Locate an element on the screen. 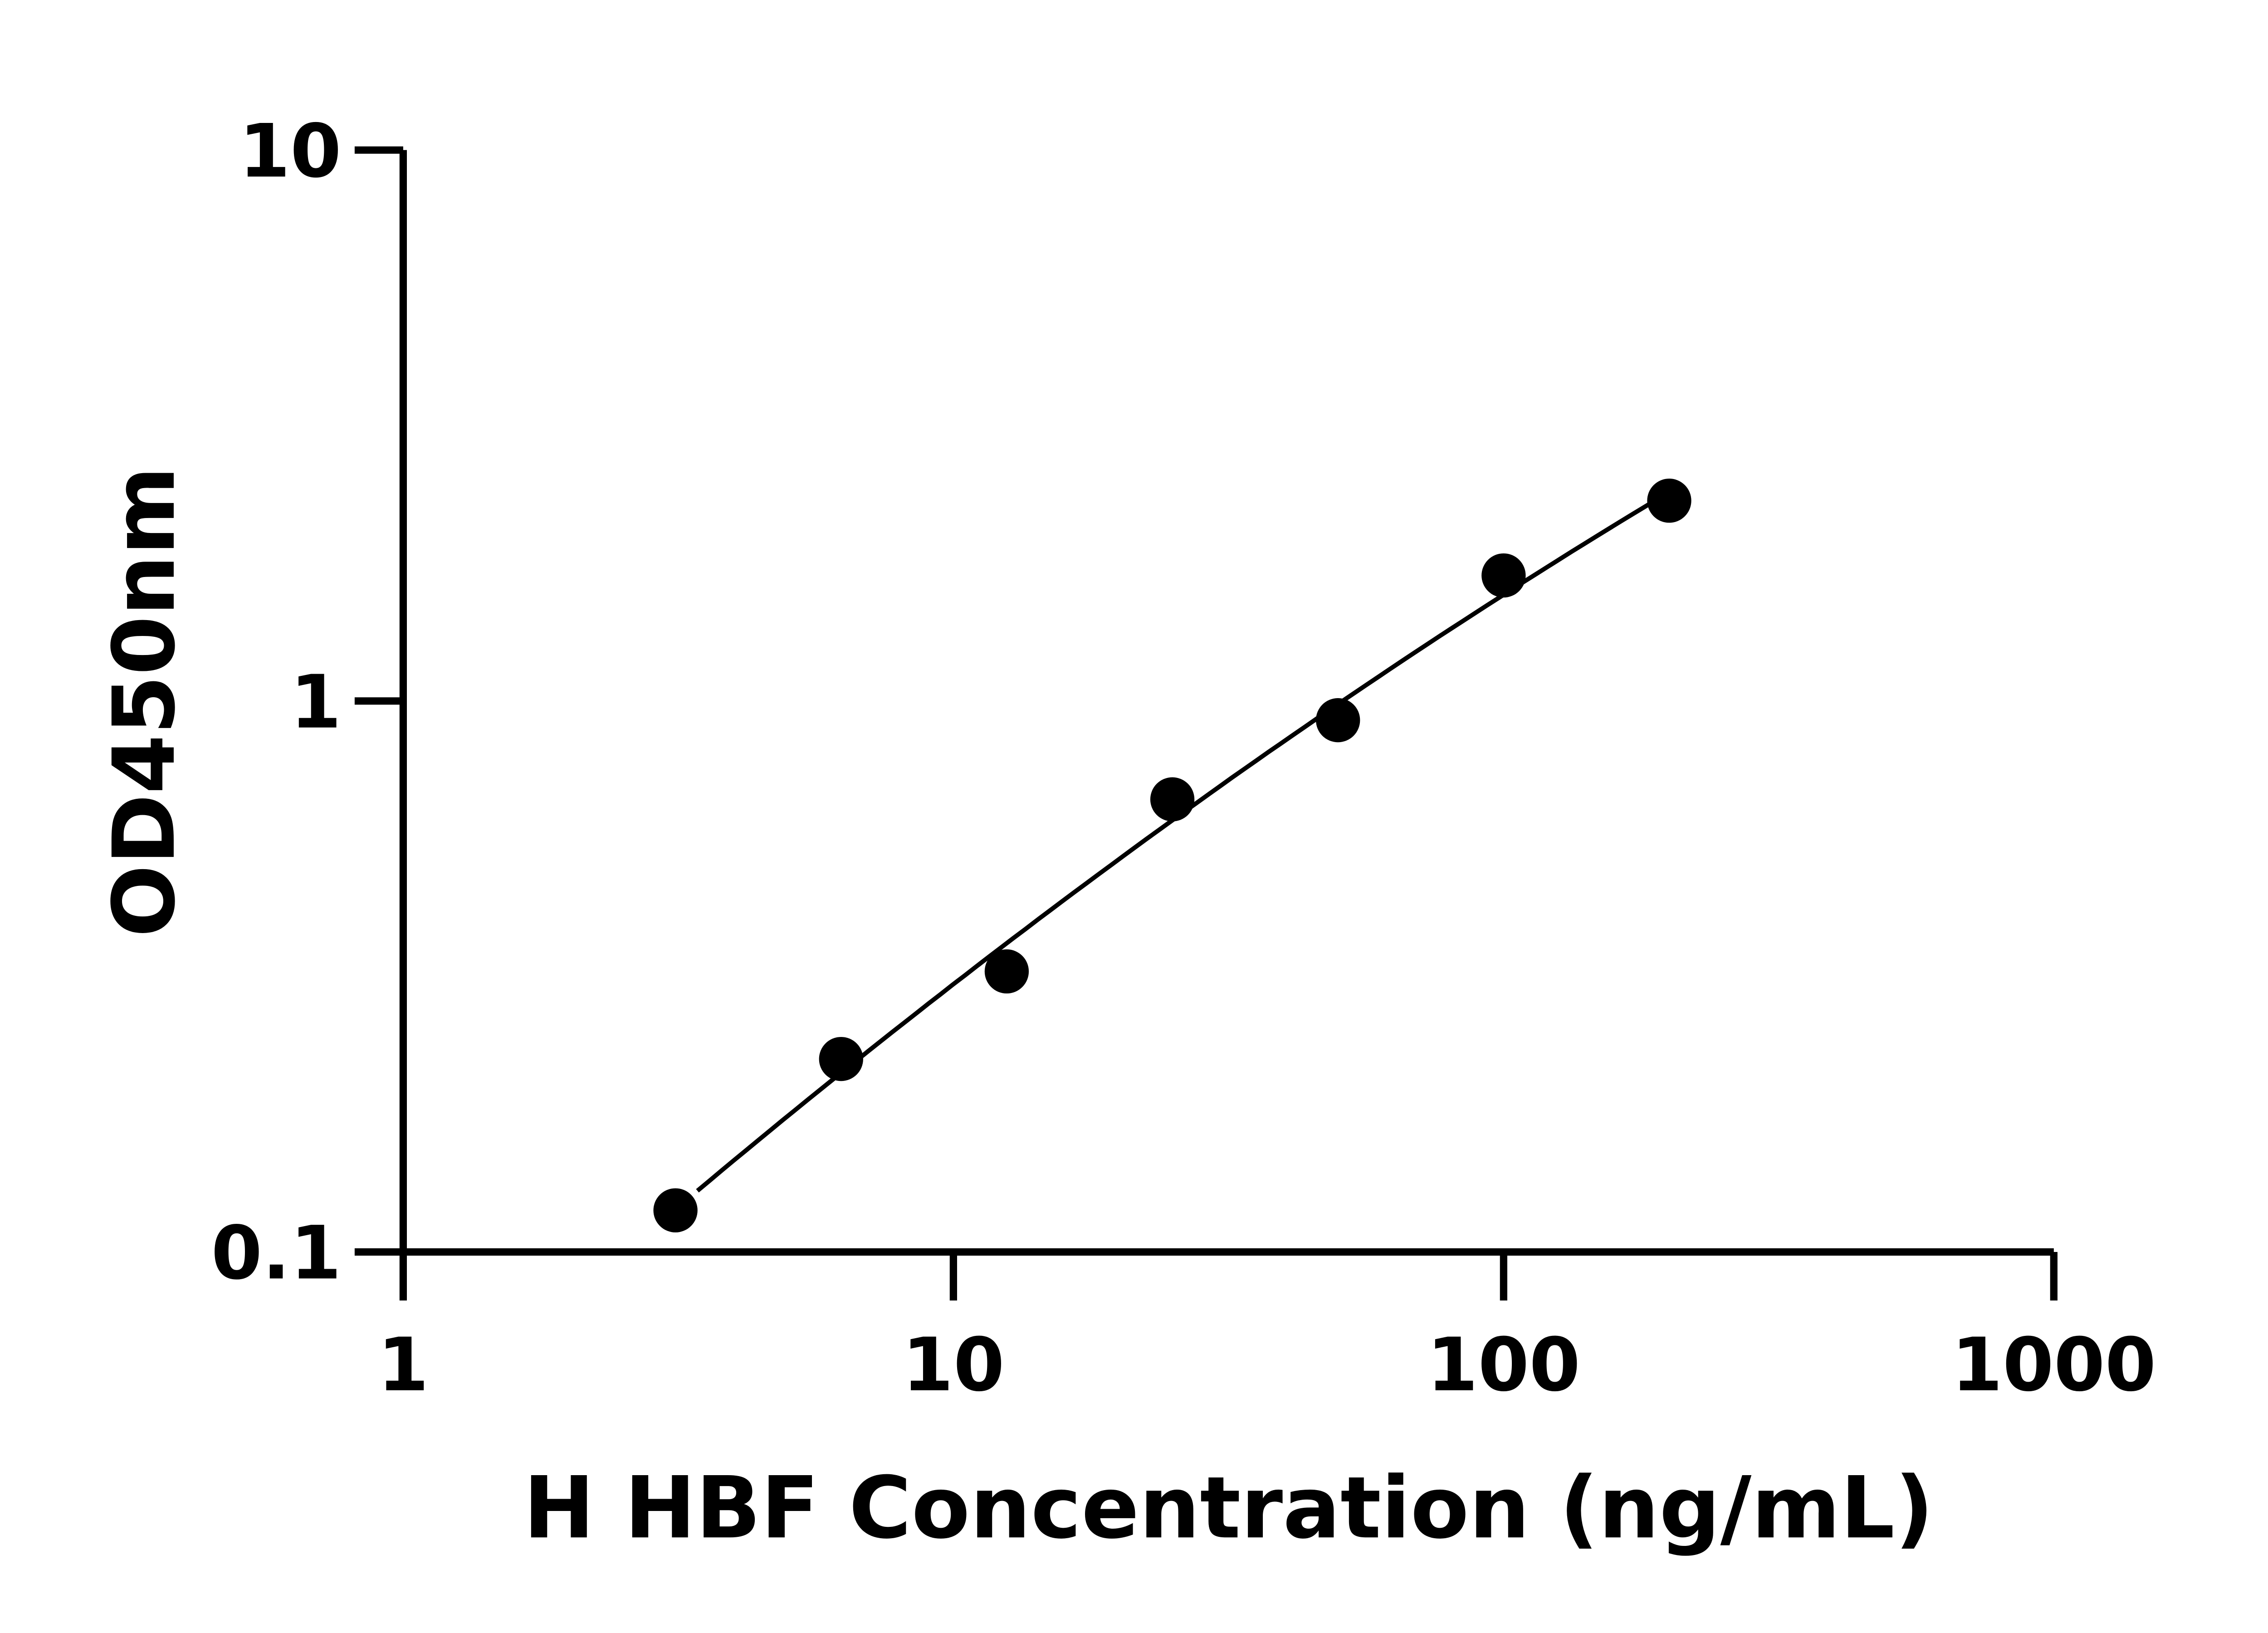 The width and height of the screenshot is (2268, 1633). x-tick-label: 10 is located at coordinates (953, 1365).